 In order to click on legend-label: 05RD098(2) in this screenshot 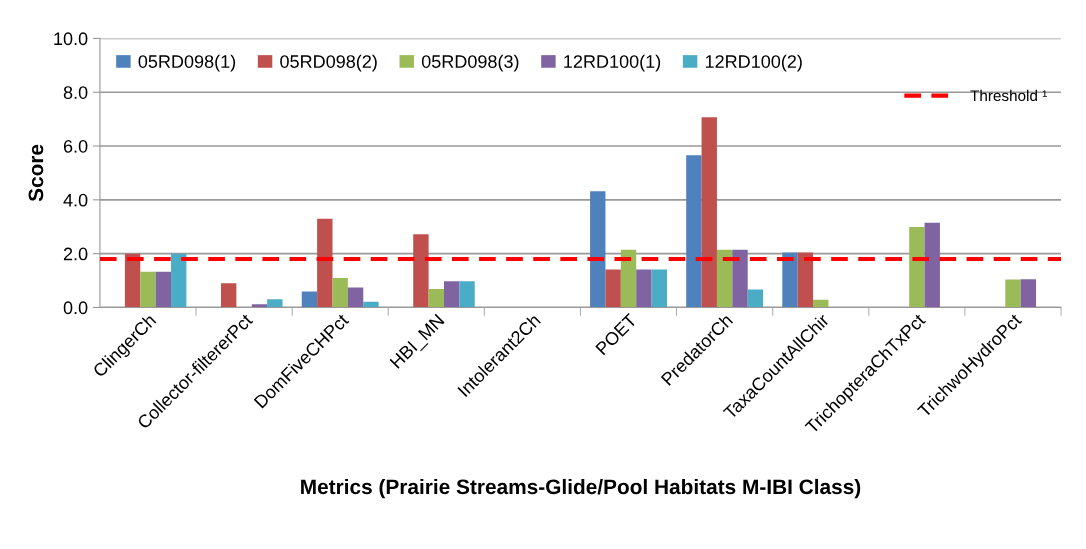, I will do `click(328, 63)`.